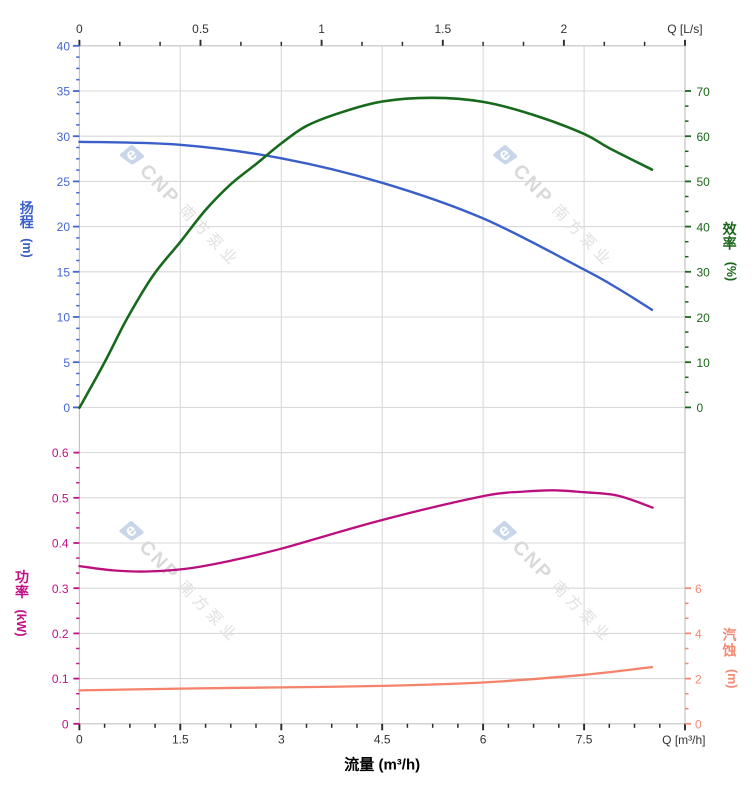 The width and height of the screenshot is (752, 797). Describe the element at coordinates (60, 453) in the screenshot. I see `svg-text: 0.6` at that location.